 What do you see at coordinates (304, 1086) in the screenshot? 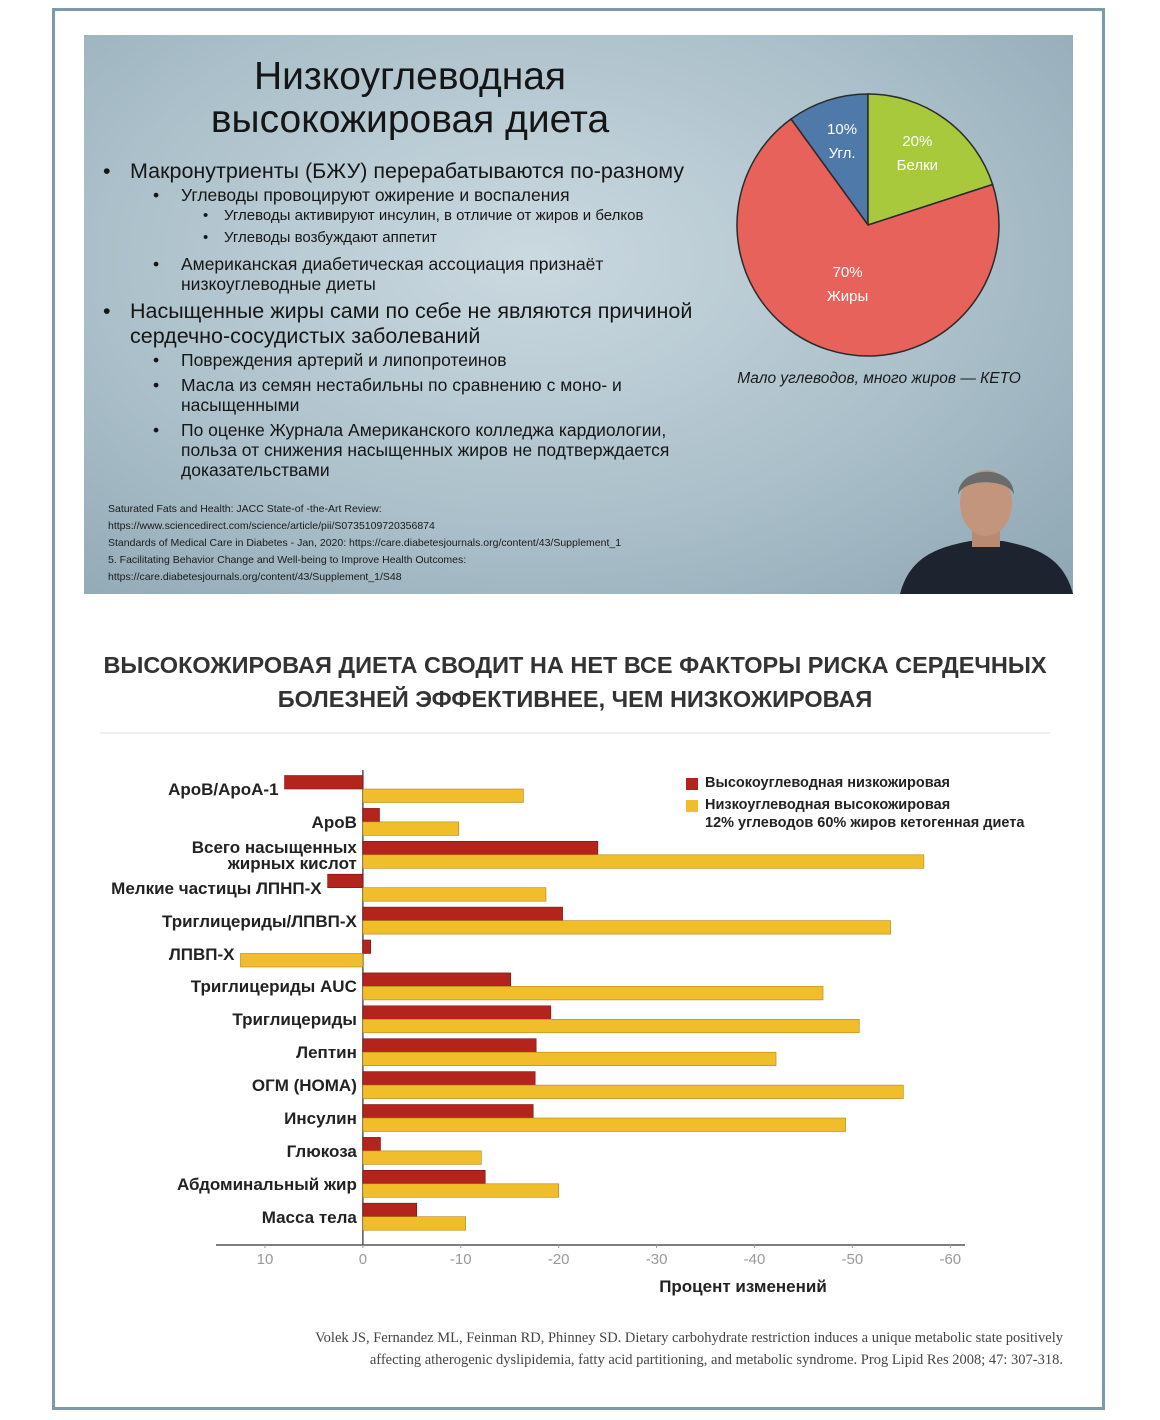
I see `category-label: ОГМ (HOMA)` at bounding box center [304, 1086].